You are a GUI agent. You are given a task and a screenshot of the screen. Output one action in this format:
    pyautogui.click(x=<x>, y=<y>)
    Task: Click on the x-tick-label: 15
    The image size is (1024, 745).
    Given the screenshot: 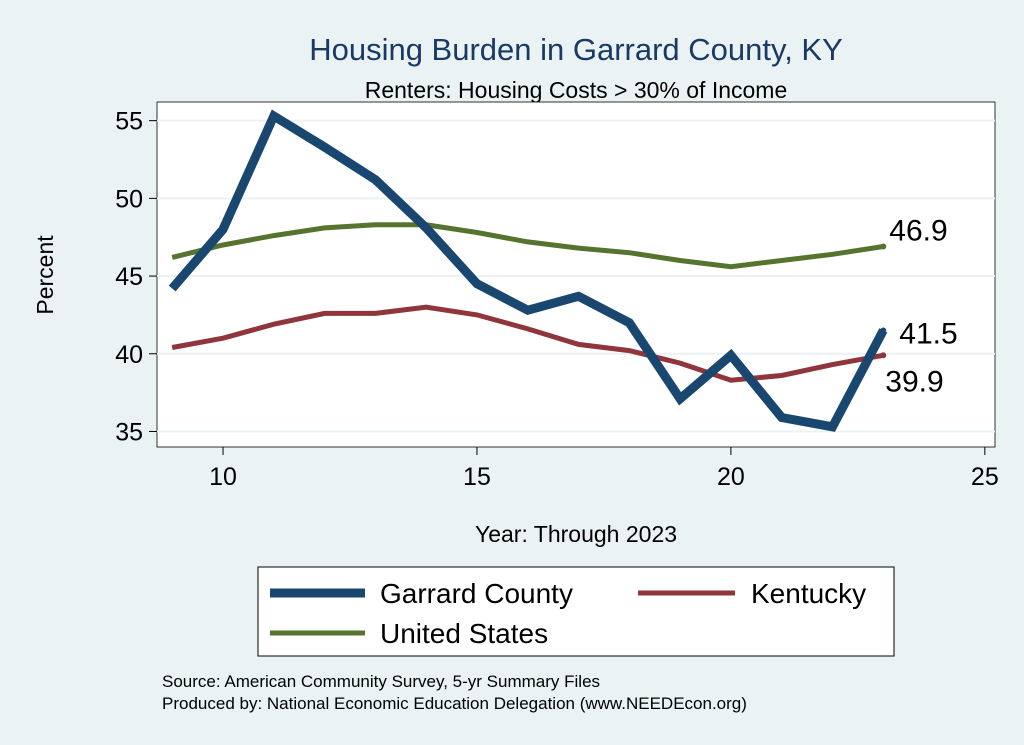 What is the action you would take?
    pyautogui.click(x=477, y=477)
    